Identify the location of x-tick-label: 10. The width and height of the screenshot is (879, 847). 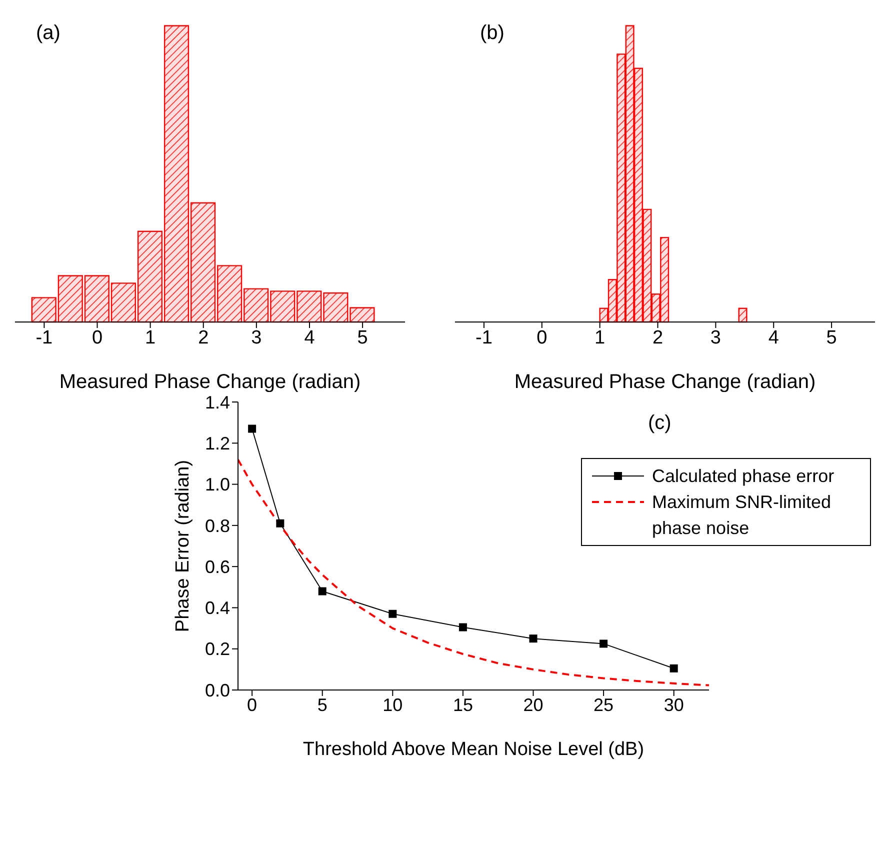
(392, 704).